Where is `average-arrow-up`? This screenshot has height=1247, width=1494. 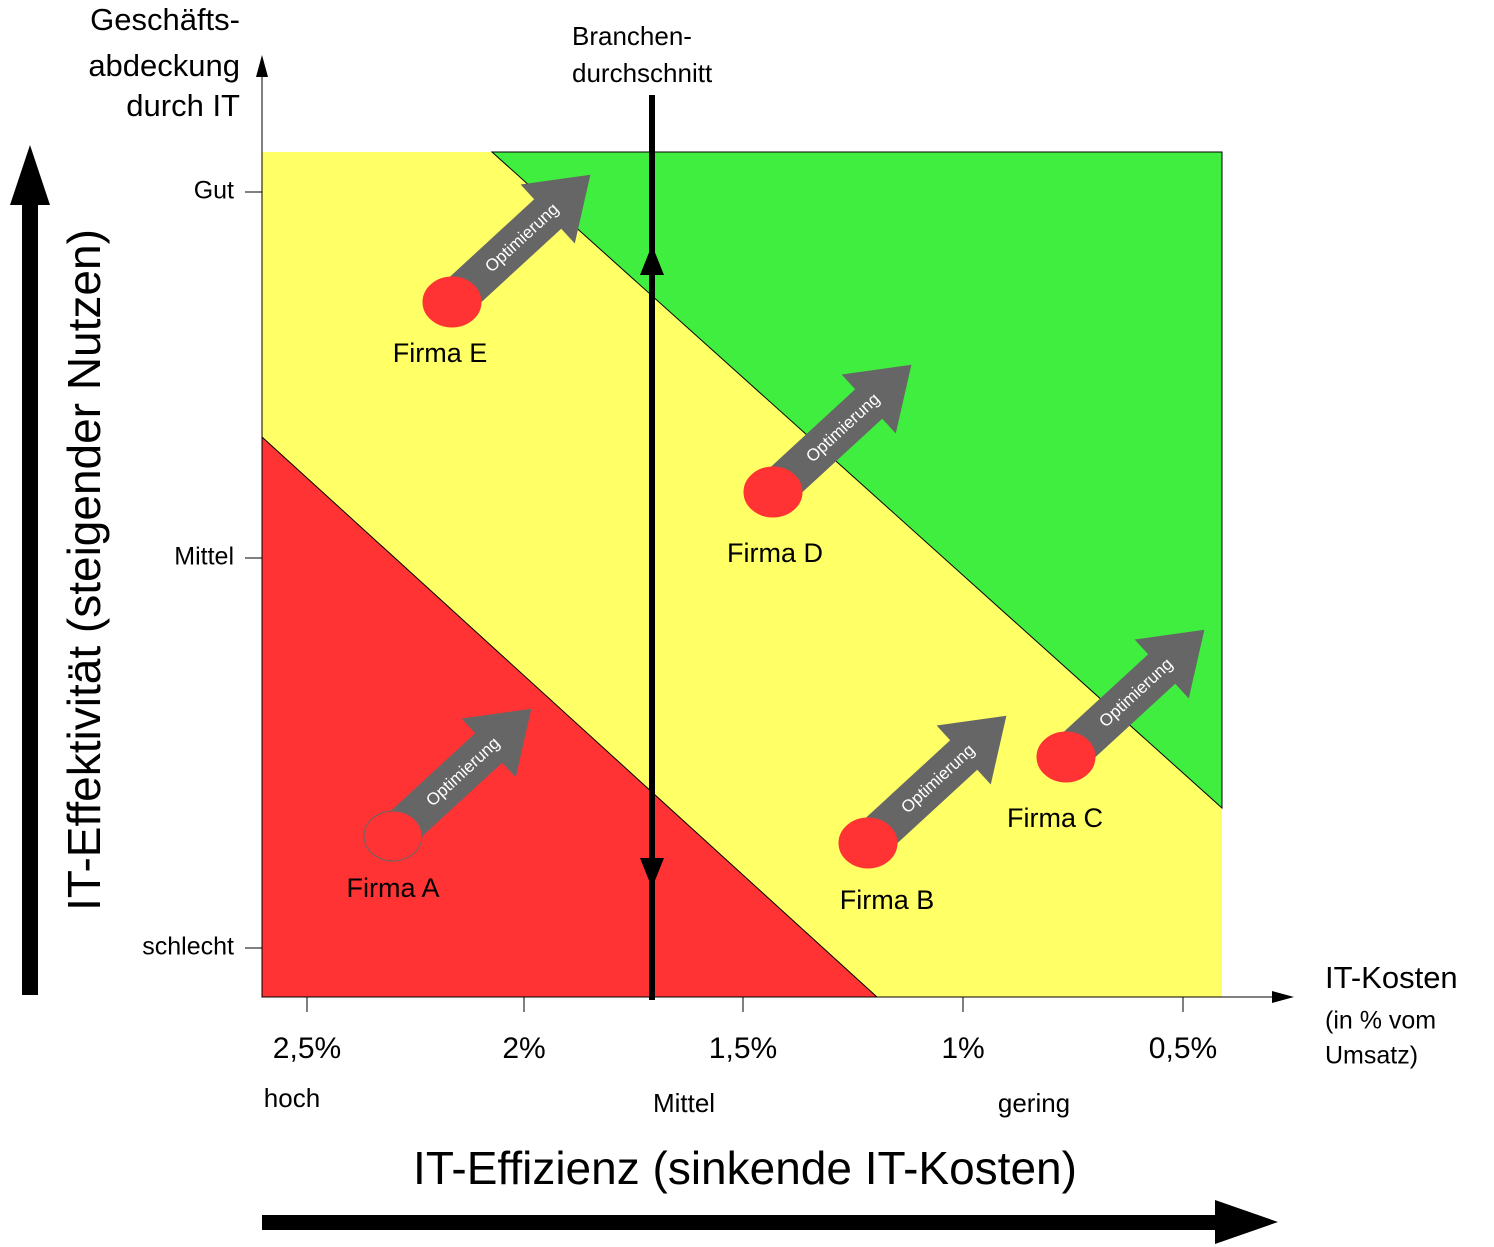 average-arrow-up is located at coordinates (652, 260).